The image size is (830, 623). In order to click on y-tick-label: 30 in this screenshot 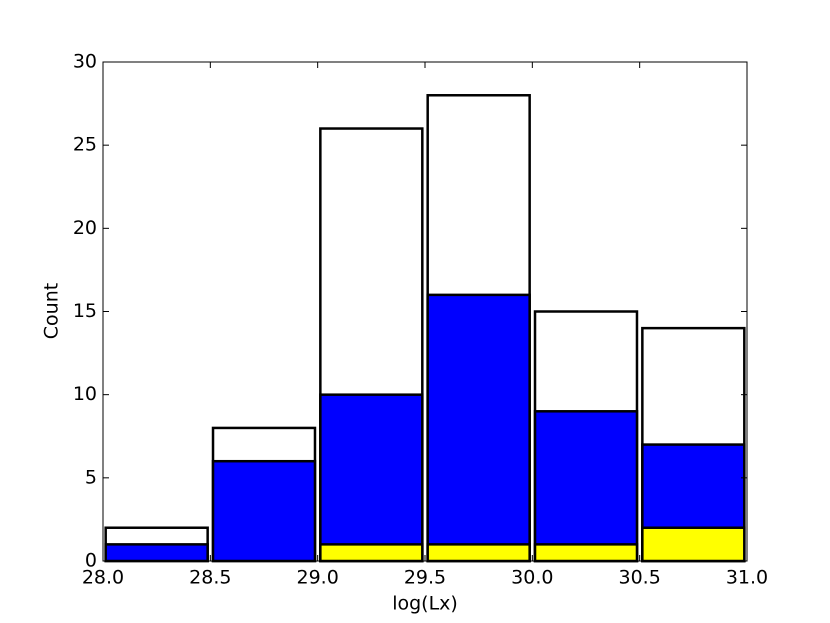, I will do `click(85, 62)`.